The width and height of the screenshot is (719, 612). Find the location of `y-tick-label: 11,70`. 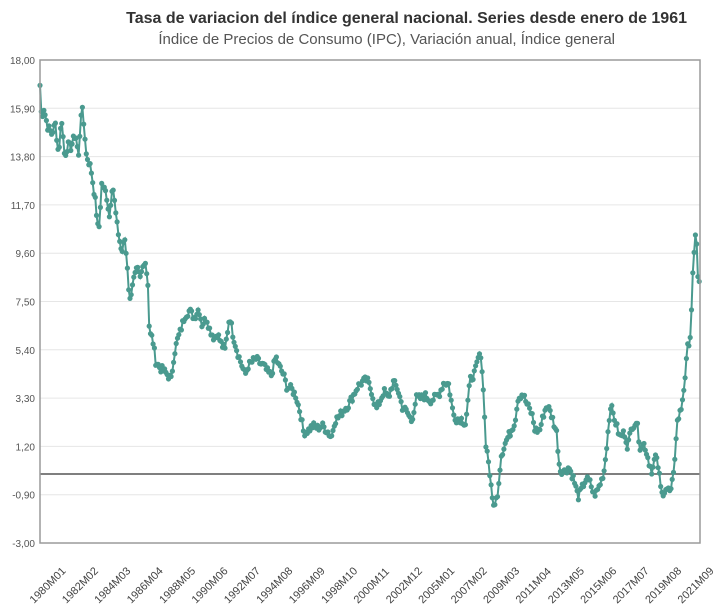

y-tick-label: 11,70 is located at coordinates (23, 206).